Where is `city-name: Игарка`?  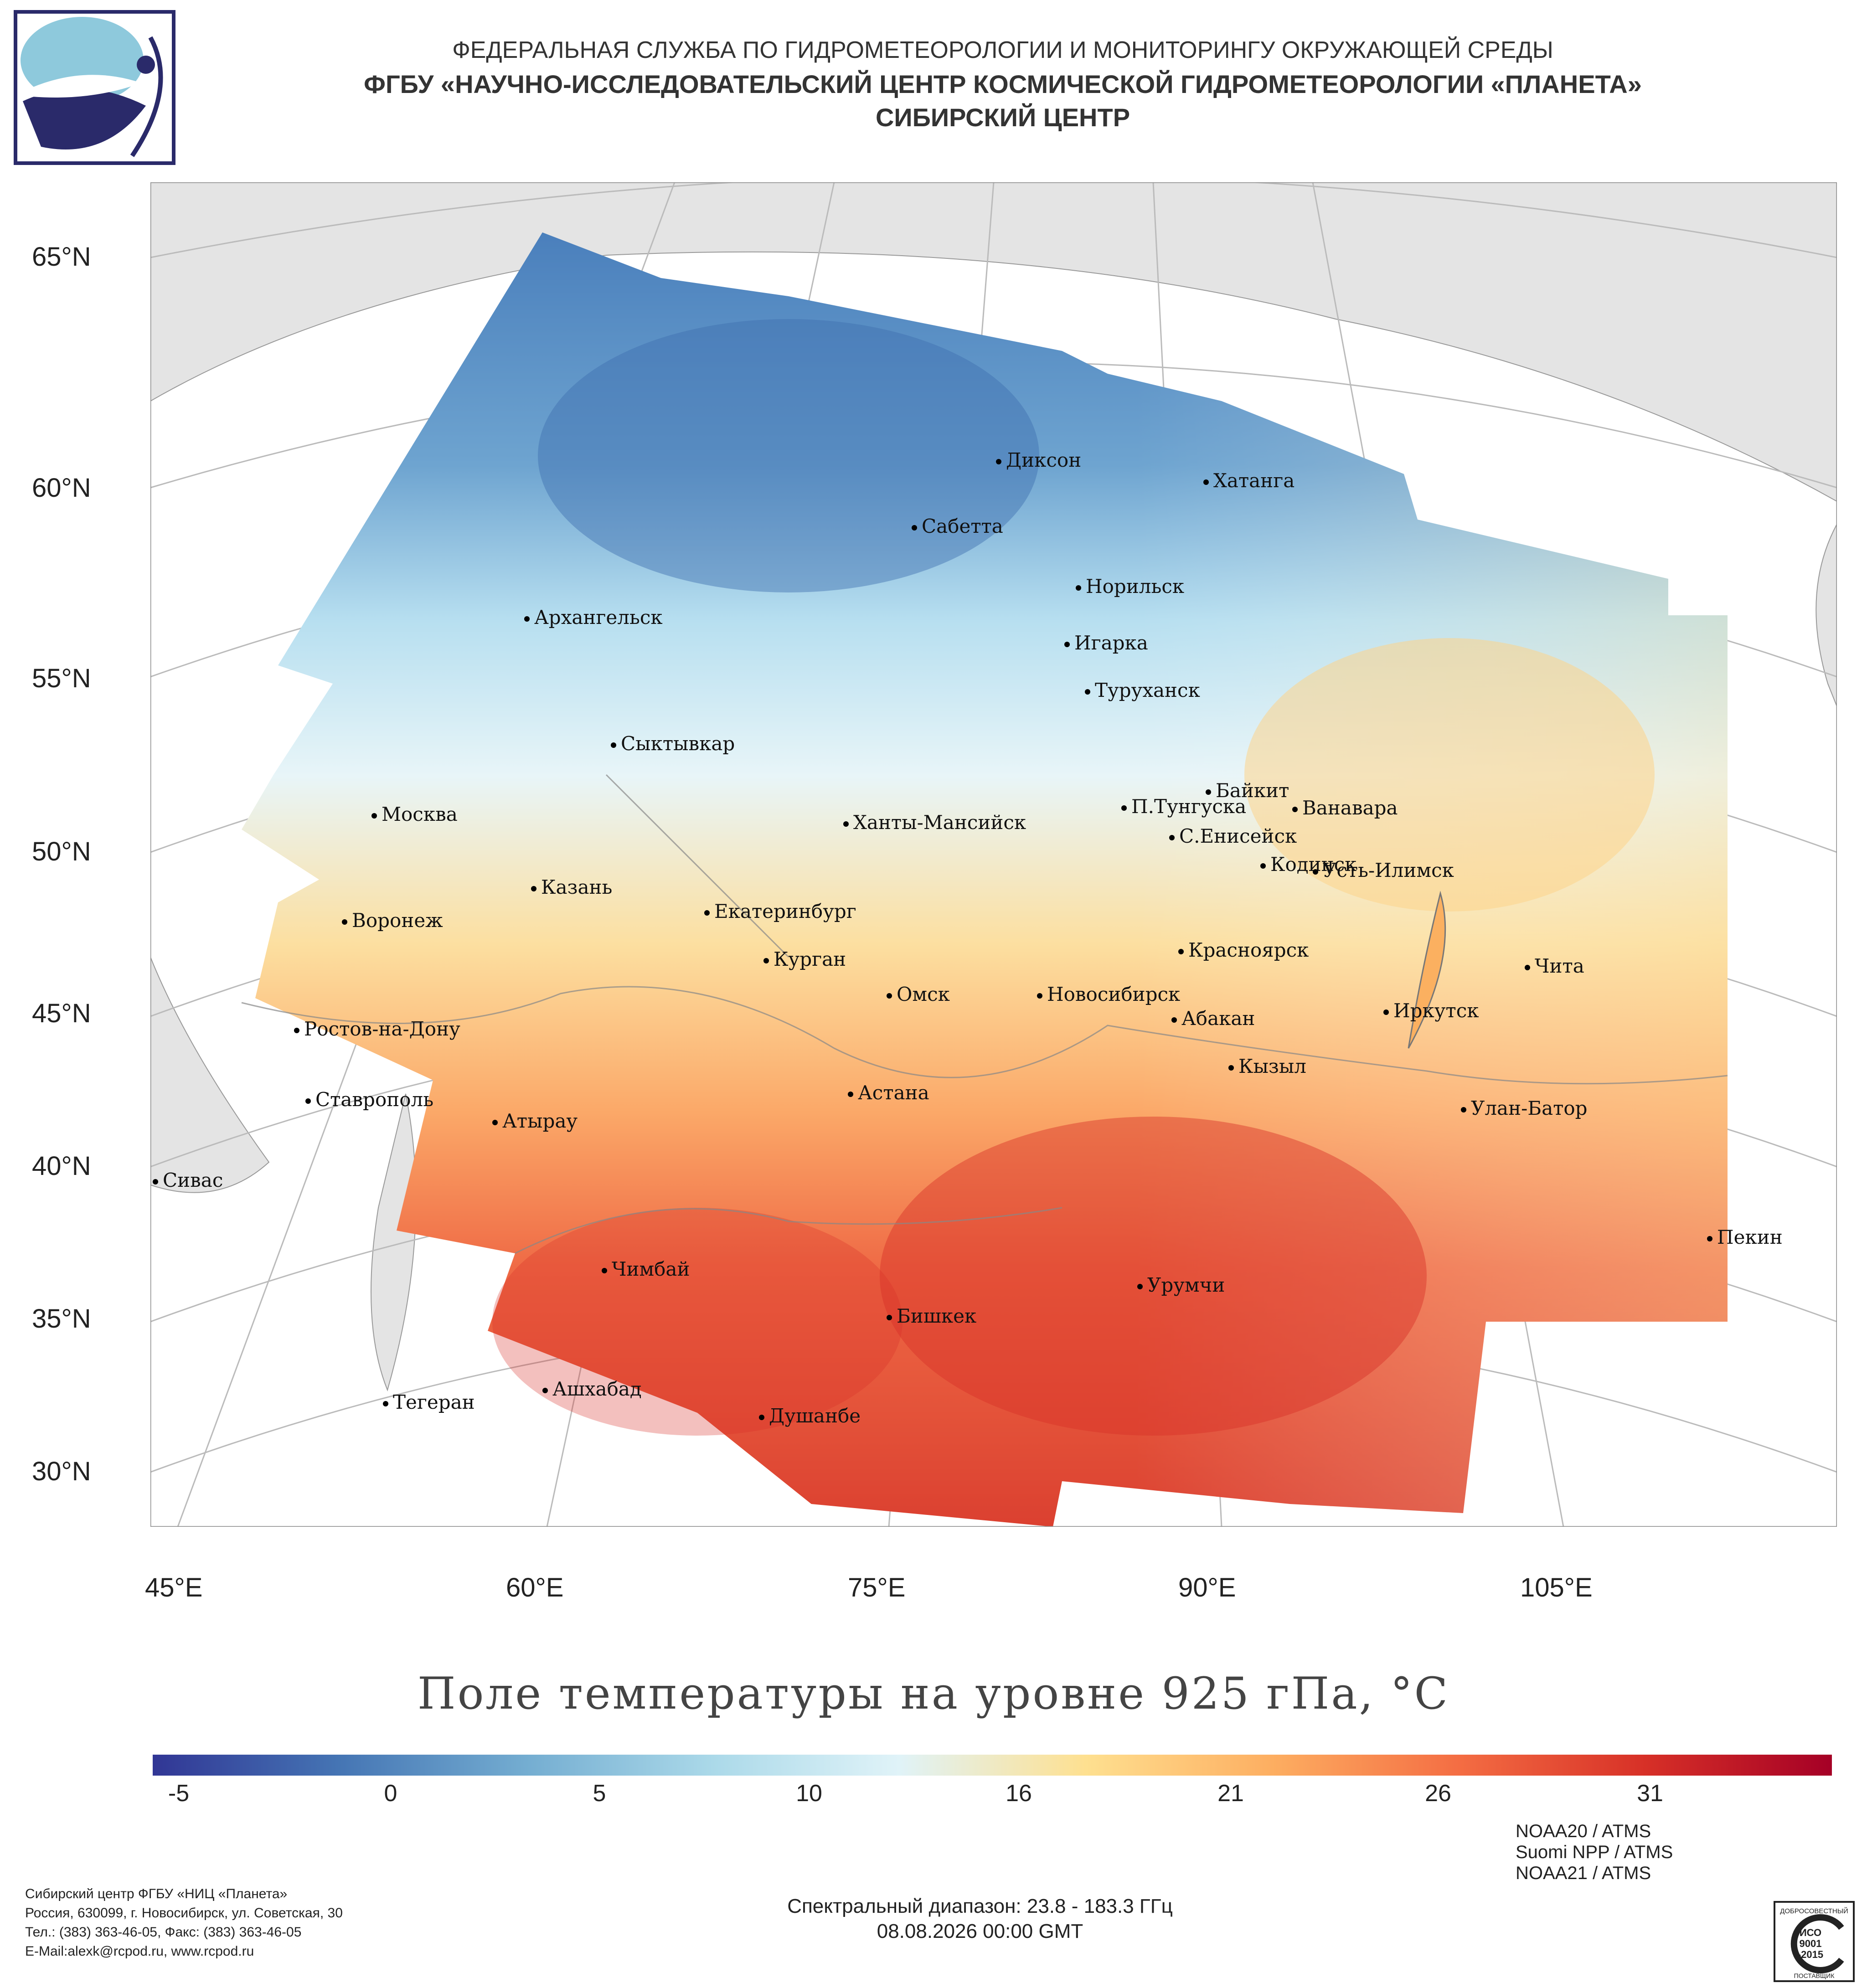 city-name: Игарка is located at coordinates (1111, 643).